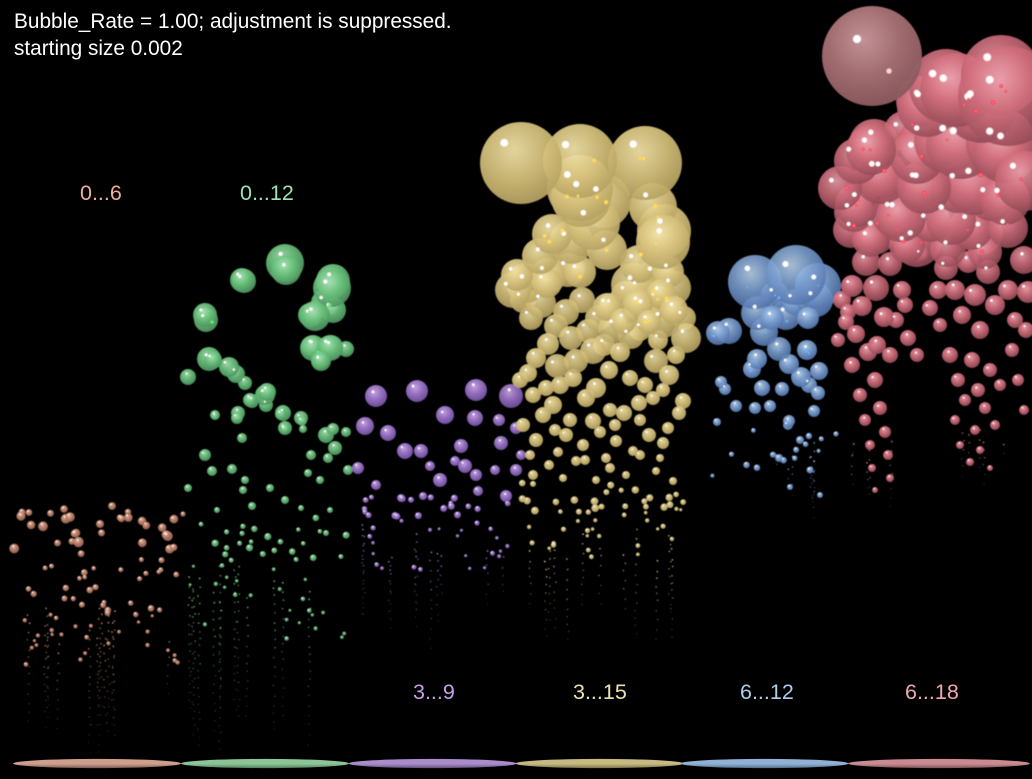  I want to click on svg-text: 6...12, so click(767, 692).